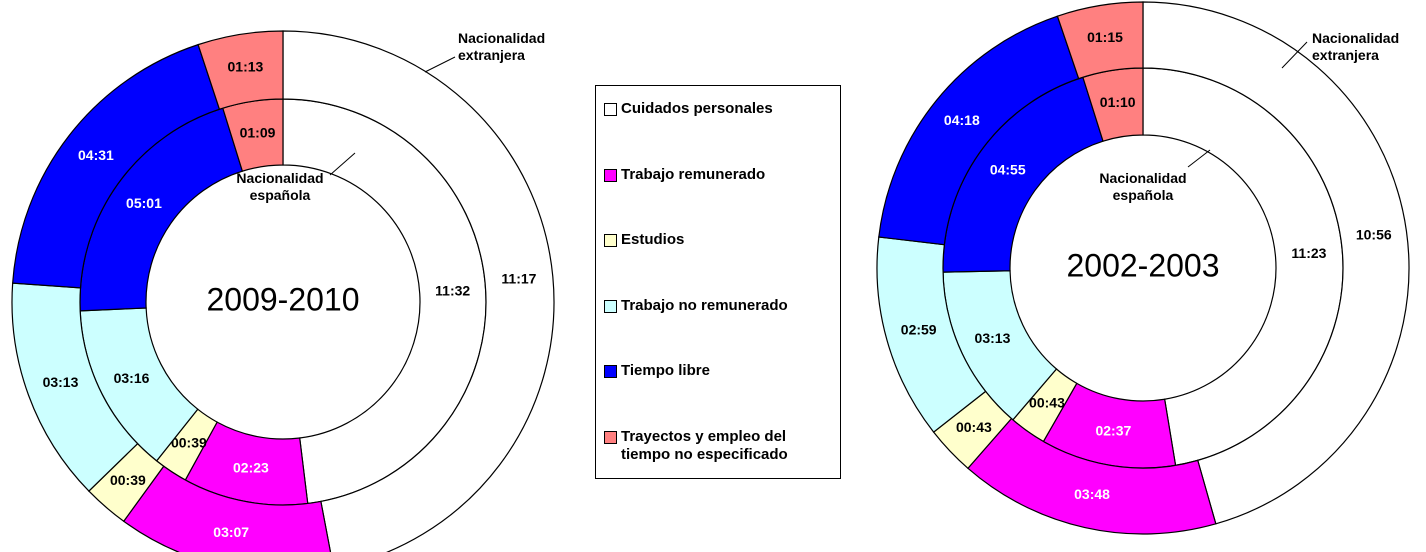 The height and width of the screenshot is (552, 1426). What do you see at coordinates (718, 240) in the screenshot?
I see `legend-item: Estudios` at bounding box center [718, 240].